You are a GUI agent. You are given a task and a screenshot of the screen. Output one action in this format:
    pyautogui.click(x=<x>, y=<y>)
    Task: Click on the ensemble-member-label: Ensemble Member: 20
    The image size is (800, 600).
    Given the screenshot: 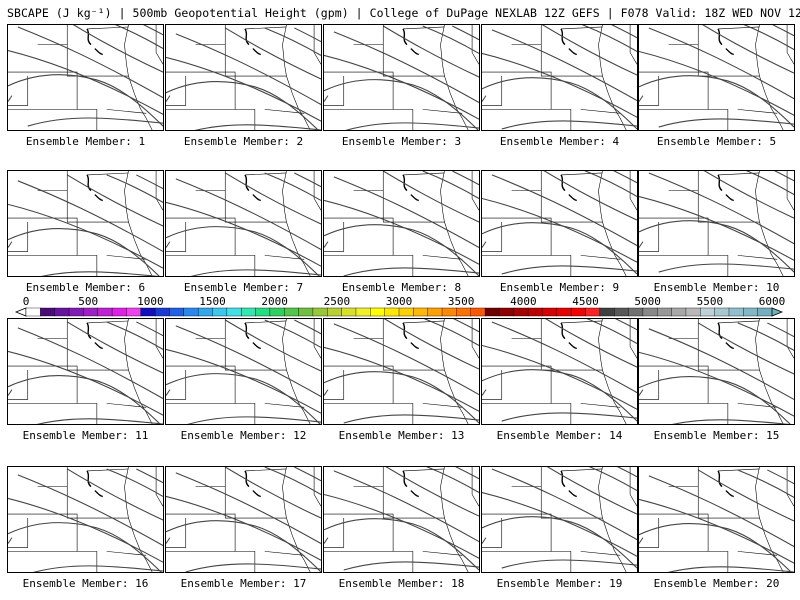 What is the action you would take?
    pyautogui.click(x=716, y=583)
    